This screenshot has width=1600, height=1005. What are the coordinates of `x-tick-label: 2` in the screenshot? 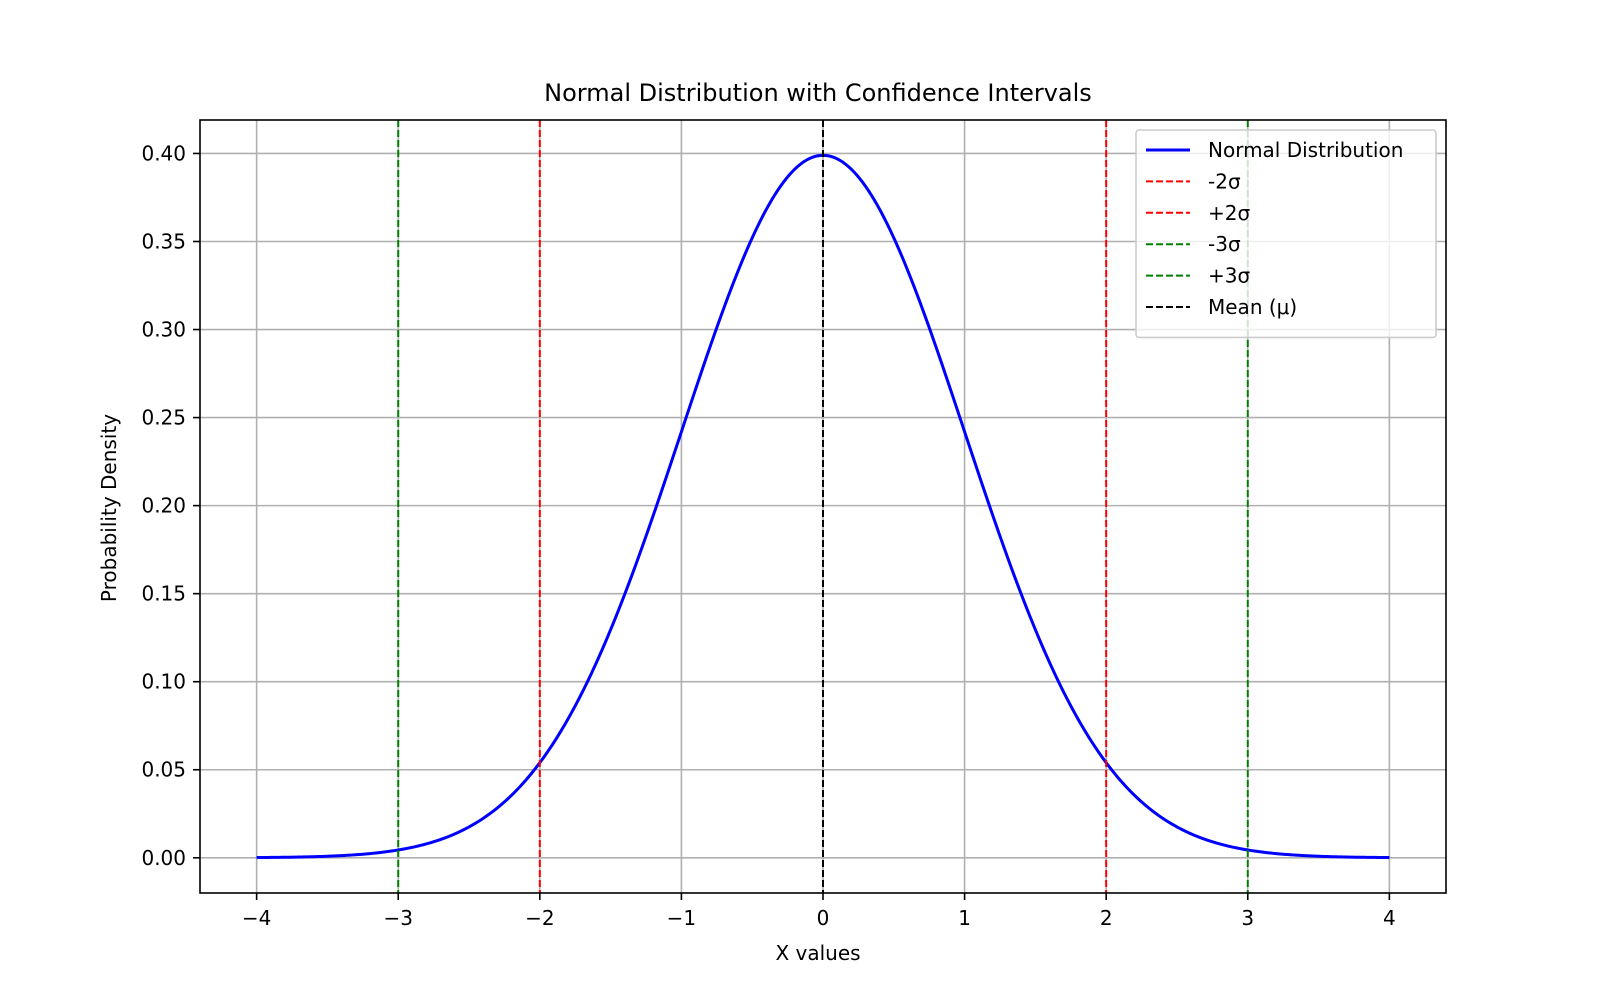 It's located at (1106, 918).